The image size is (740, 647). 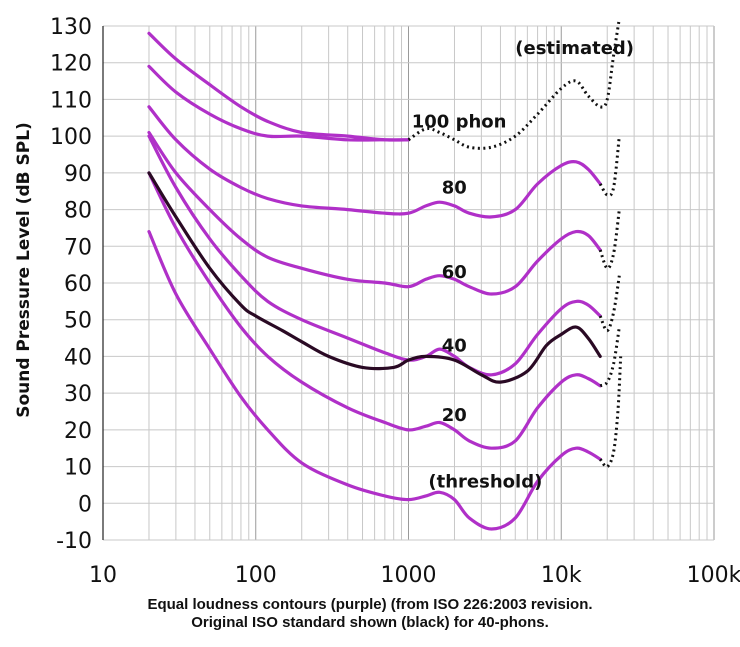 I want to click on curve-annotation-label: 100 phon, so click(x=459, y=121).